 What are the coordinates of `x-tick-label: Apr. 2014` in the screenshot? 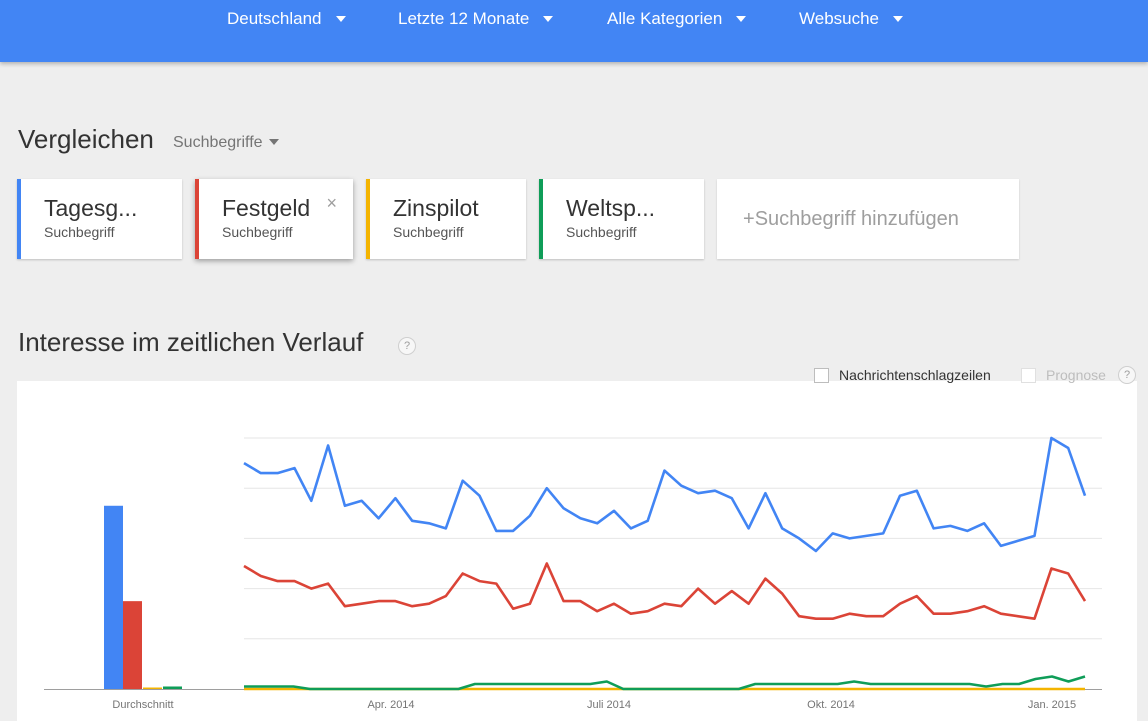 It's located at (390, 705).